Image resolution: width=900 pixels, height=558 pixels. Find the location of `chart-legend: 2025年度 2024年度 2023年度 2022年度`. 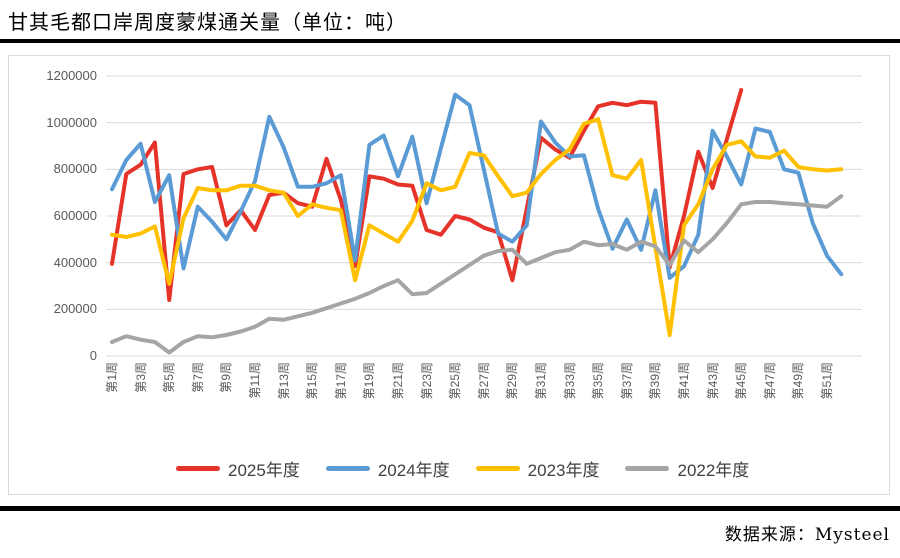

chart-legend: 2025年度 2024年度 2023年度 2022年度 is located at coordinates (462, 468).